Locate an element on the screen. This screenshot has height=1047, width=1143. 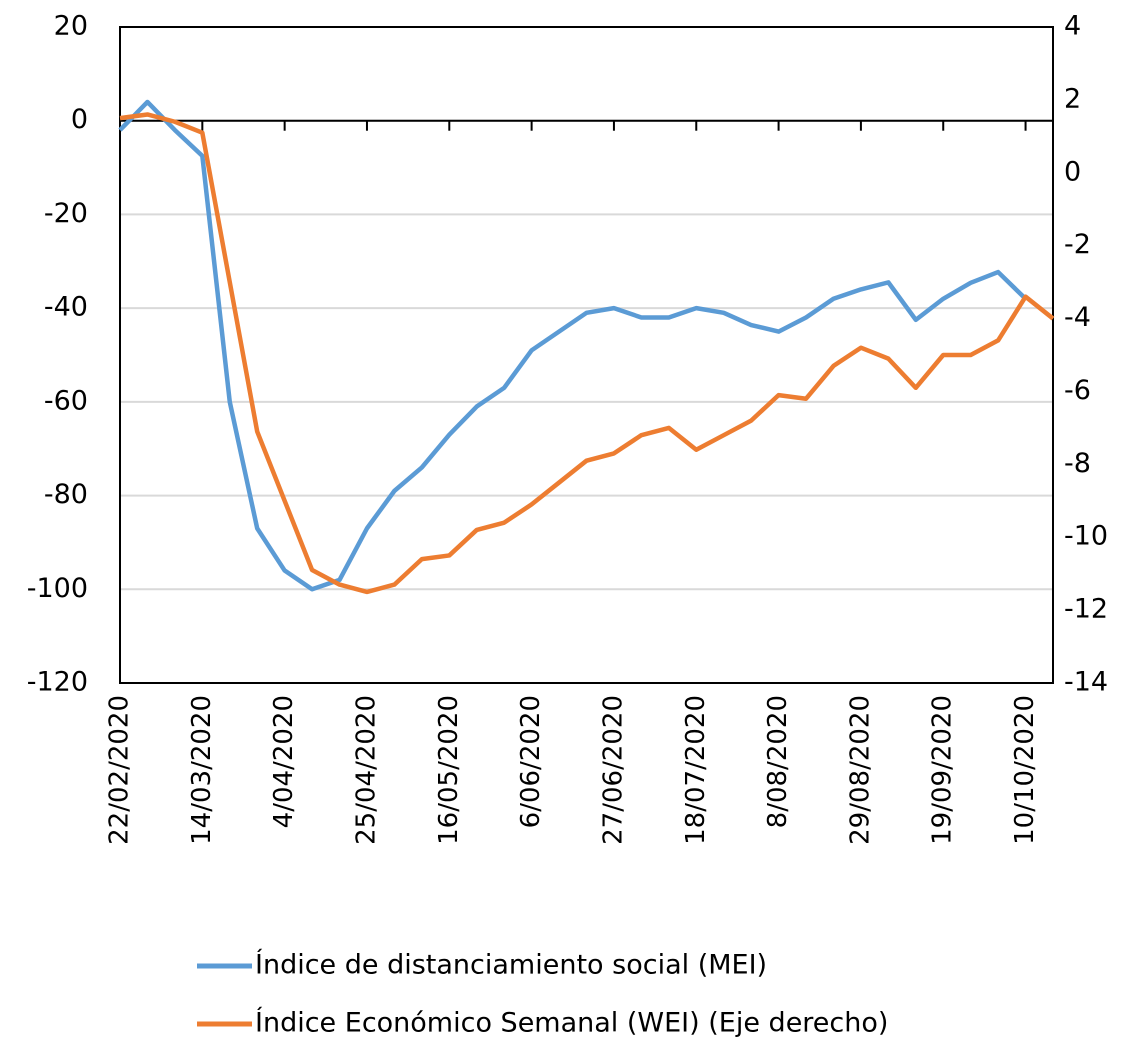
y-tick-label: 0 is located at coordinates (79, 119).